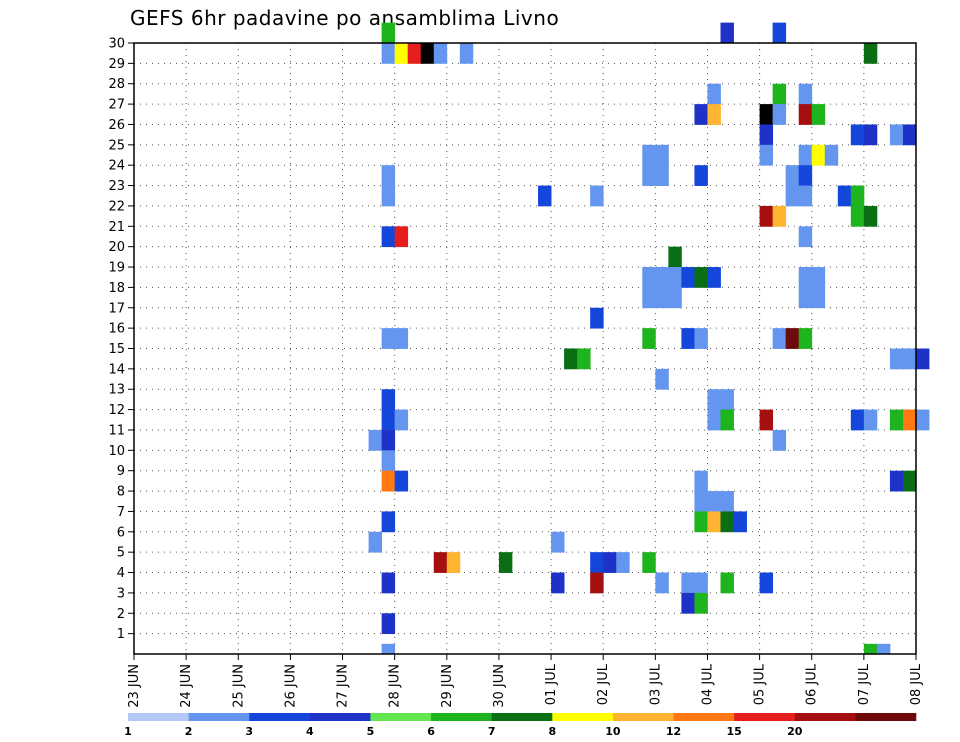  What do you see at coordinates (551, 684) in the screenshot?
I see `x-tick-label: 01 JUL` at bounding box center [551, 684].